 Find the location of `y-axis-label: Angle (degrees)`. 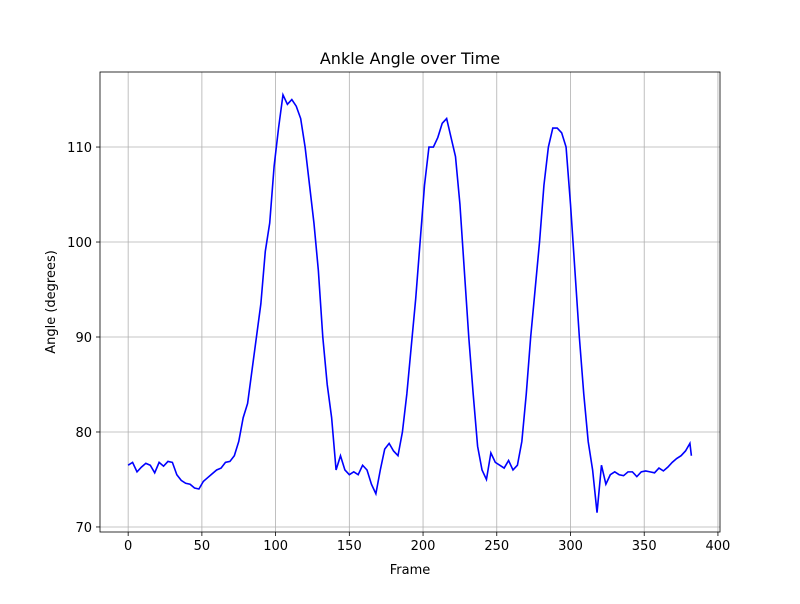

y-axis-label: Angle (degrees) is located at coordinates (51, 302).